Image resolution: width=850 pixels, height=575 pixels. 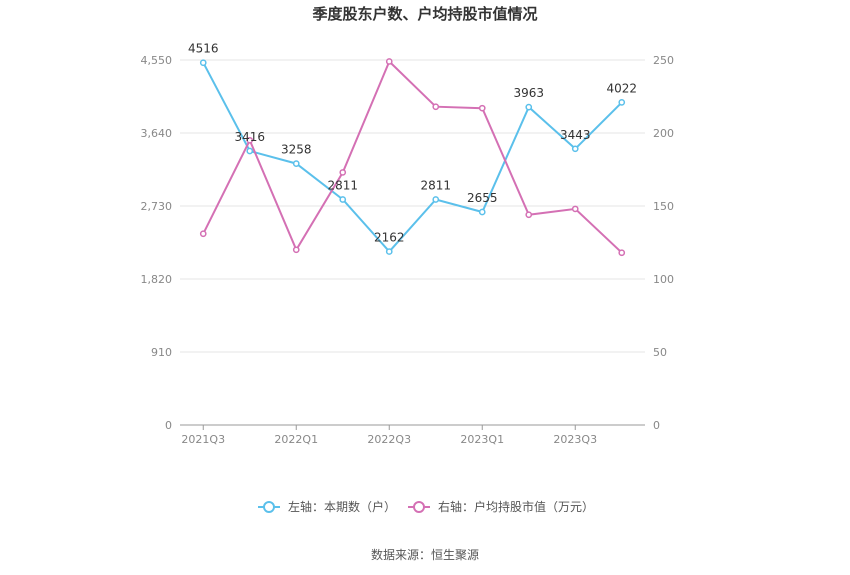 What do you see at coordinates (168, 425) in the screenshot?
I see `left-tick-label: 0` at bounding box center [168, 425].